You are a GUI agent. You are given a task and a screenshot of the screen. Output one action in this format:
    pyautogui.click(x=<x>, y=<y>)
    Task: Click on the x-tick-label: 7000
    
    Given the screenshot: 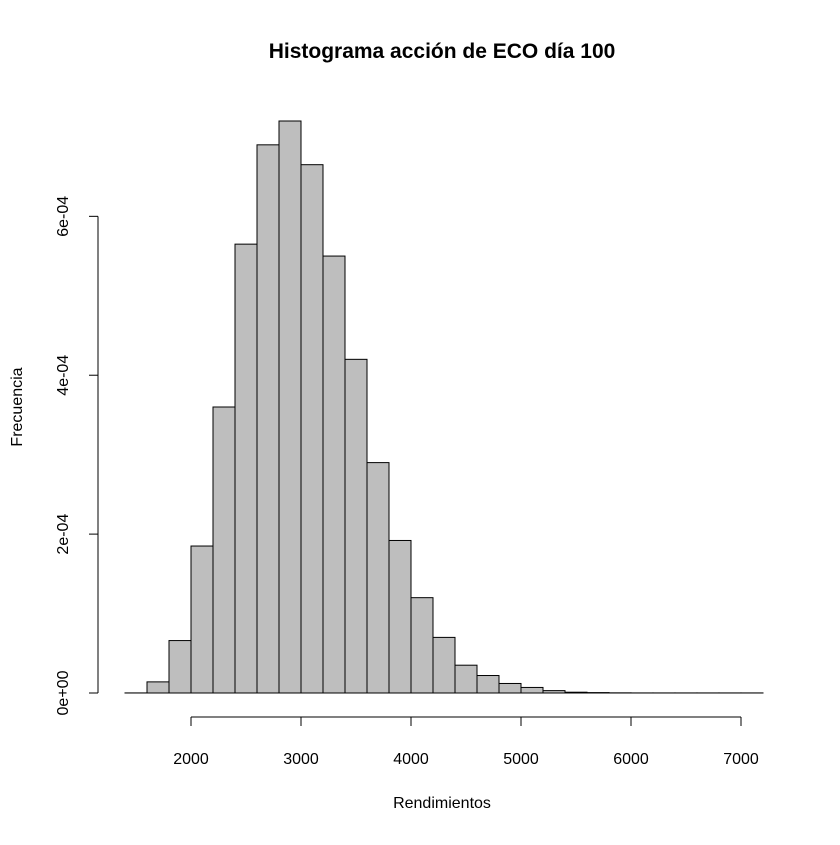 What is the action you would take?
    pyautogui.click(x=741, y=759)
    